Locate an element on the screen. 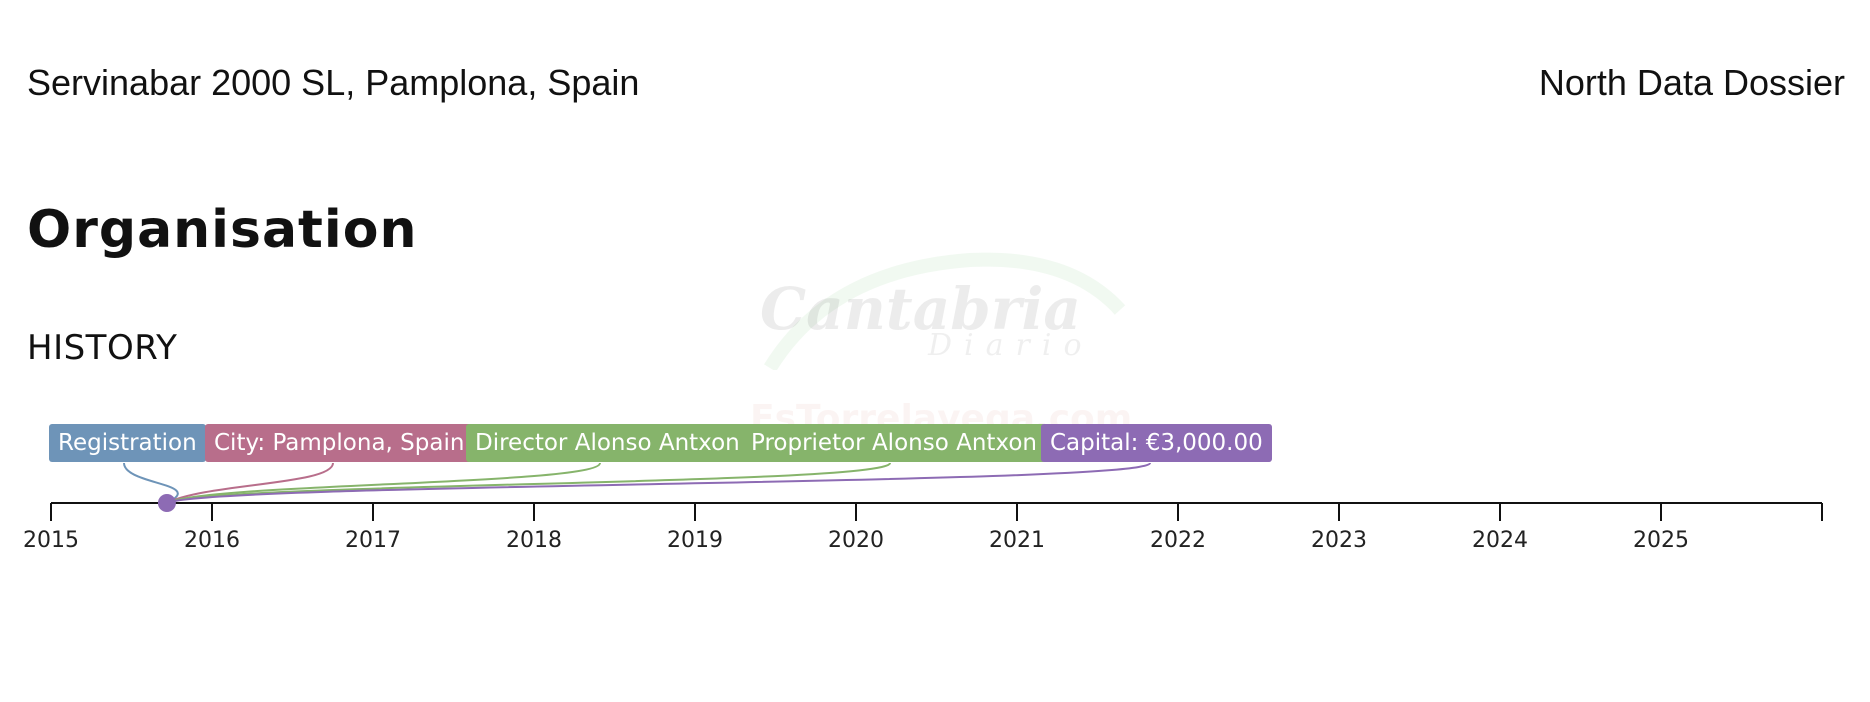 This screenshot has width=1870, height=702. section-title: Organisation is located at coordinates (222, 230).